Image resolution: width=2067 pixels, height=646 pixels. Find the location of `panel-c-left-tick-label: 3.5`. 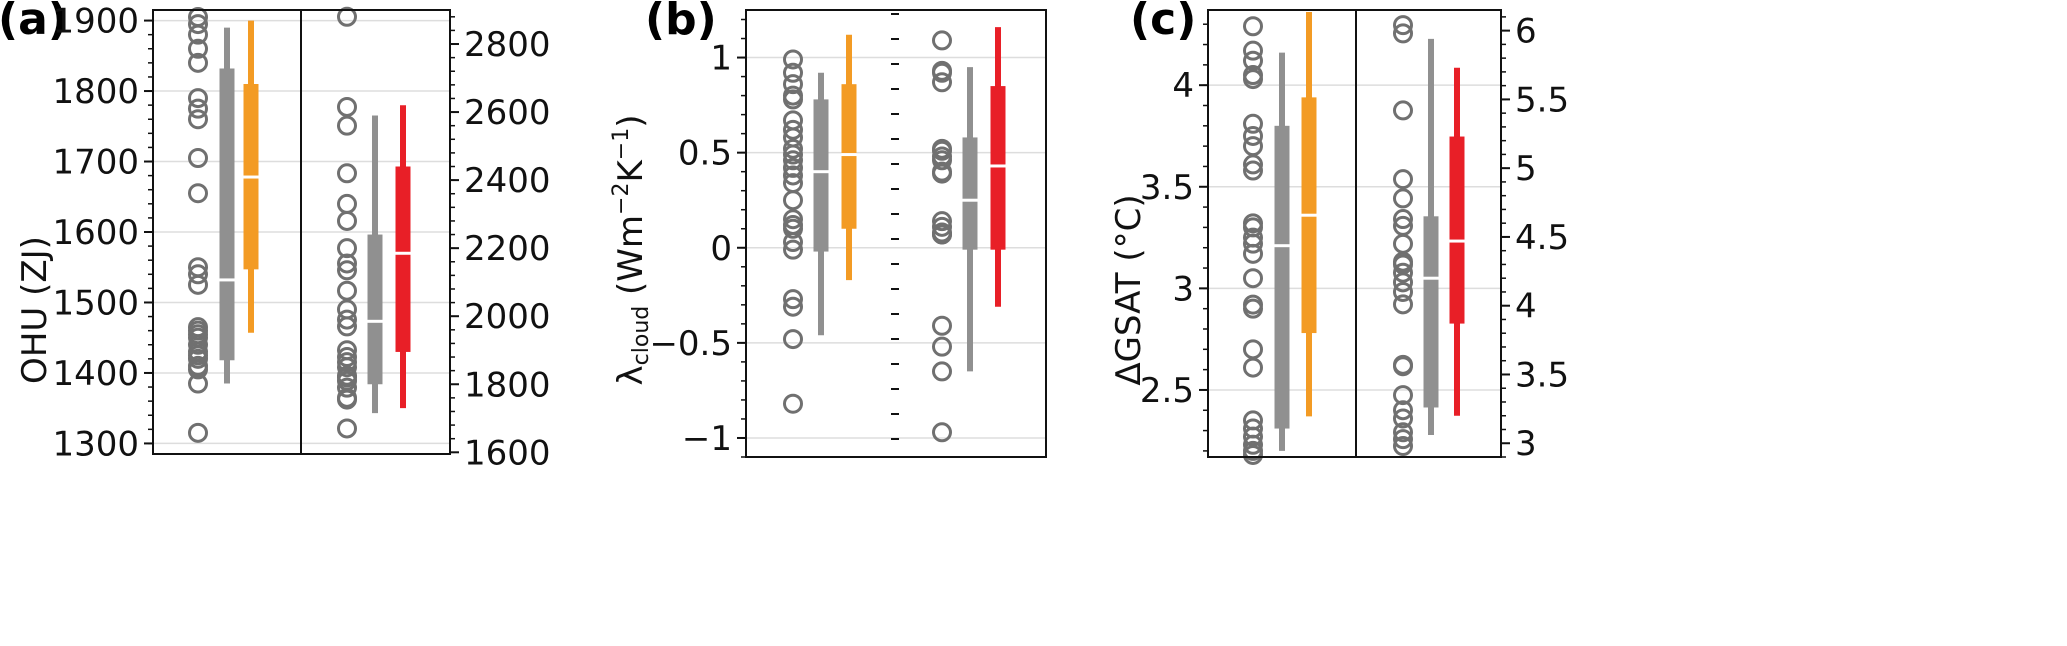

panel-c-left-tick-label: 3.5 is located at coordinates (1167, 188).